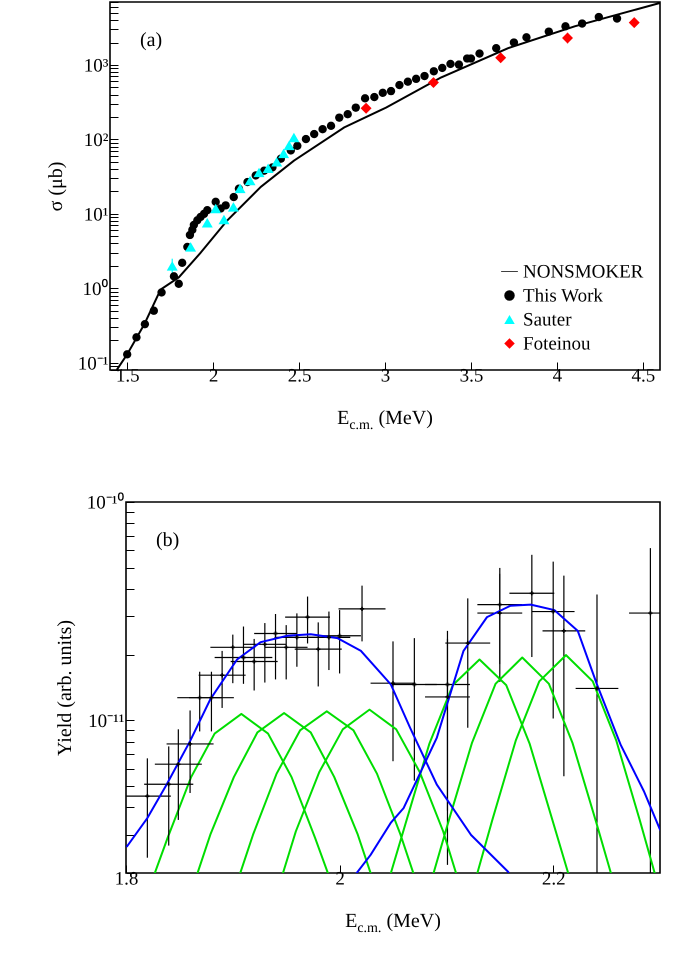  Describe the element at coordinates (583, 272) in the screenshot. I see `legend-label: NONSMOKER` at that location.